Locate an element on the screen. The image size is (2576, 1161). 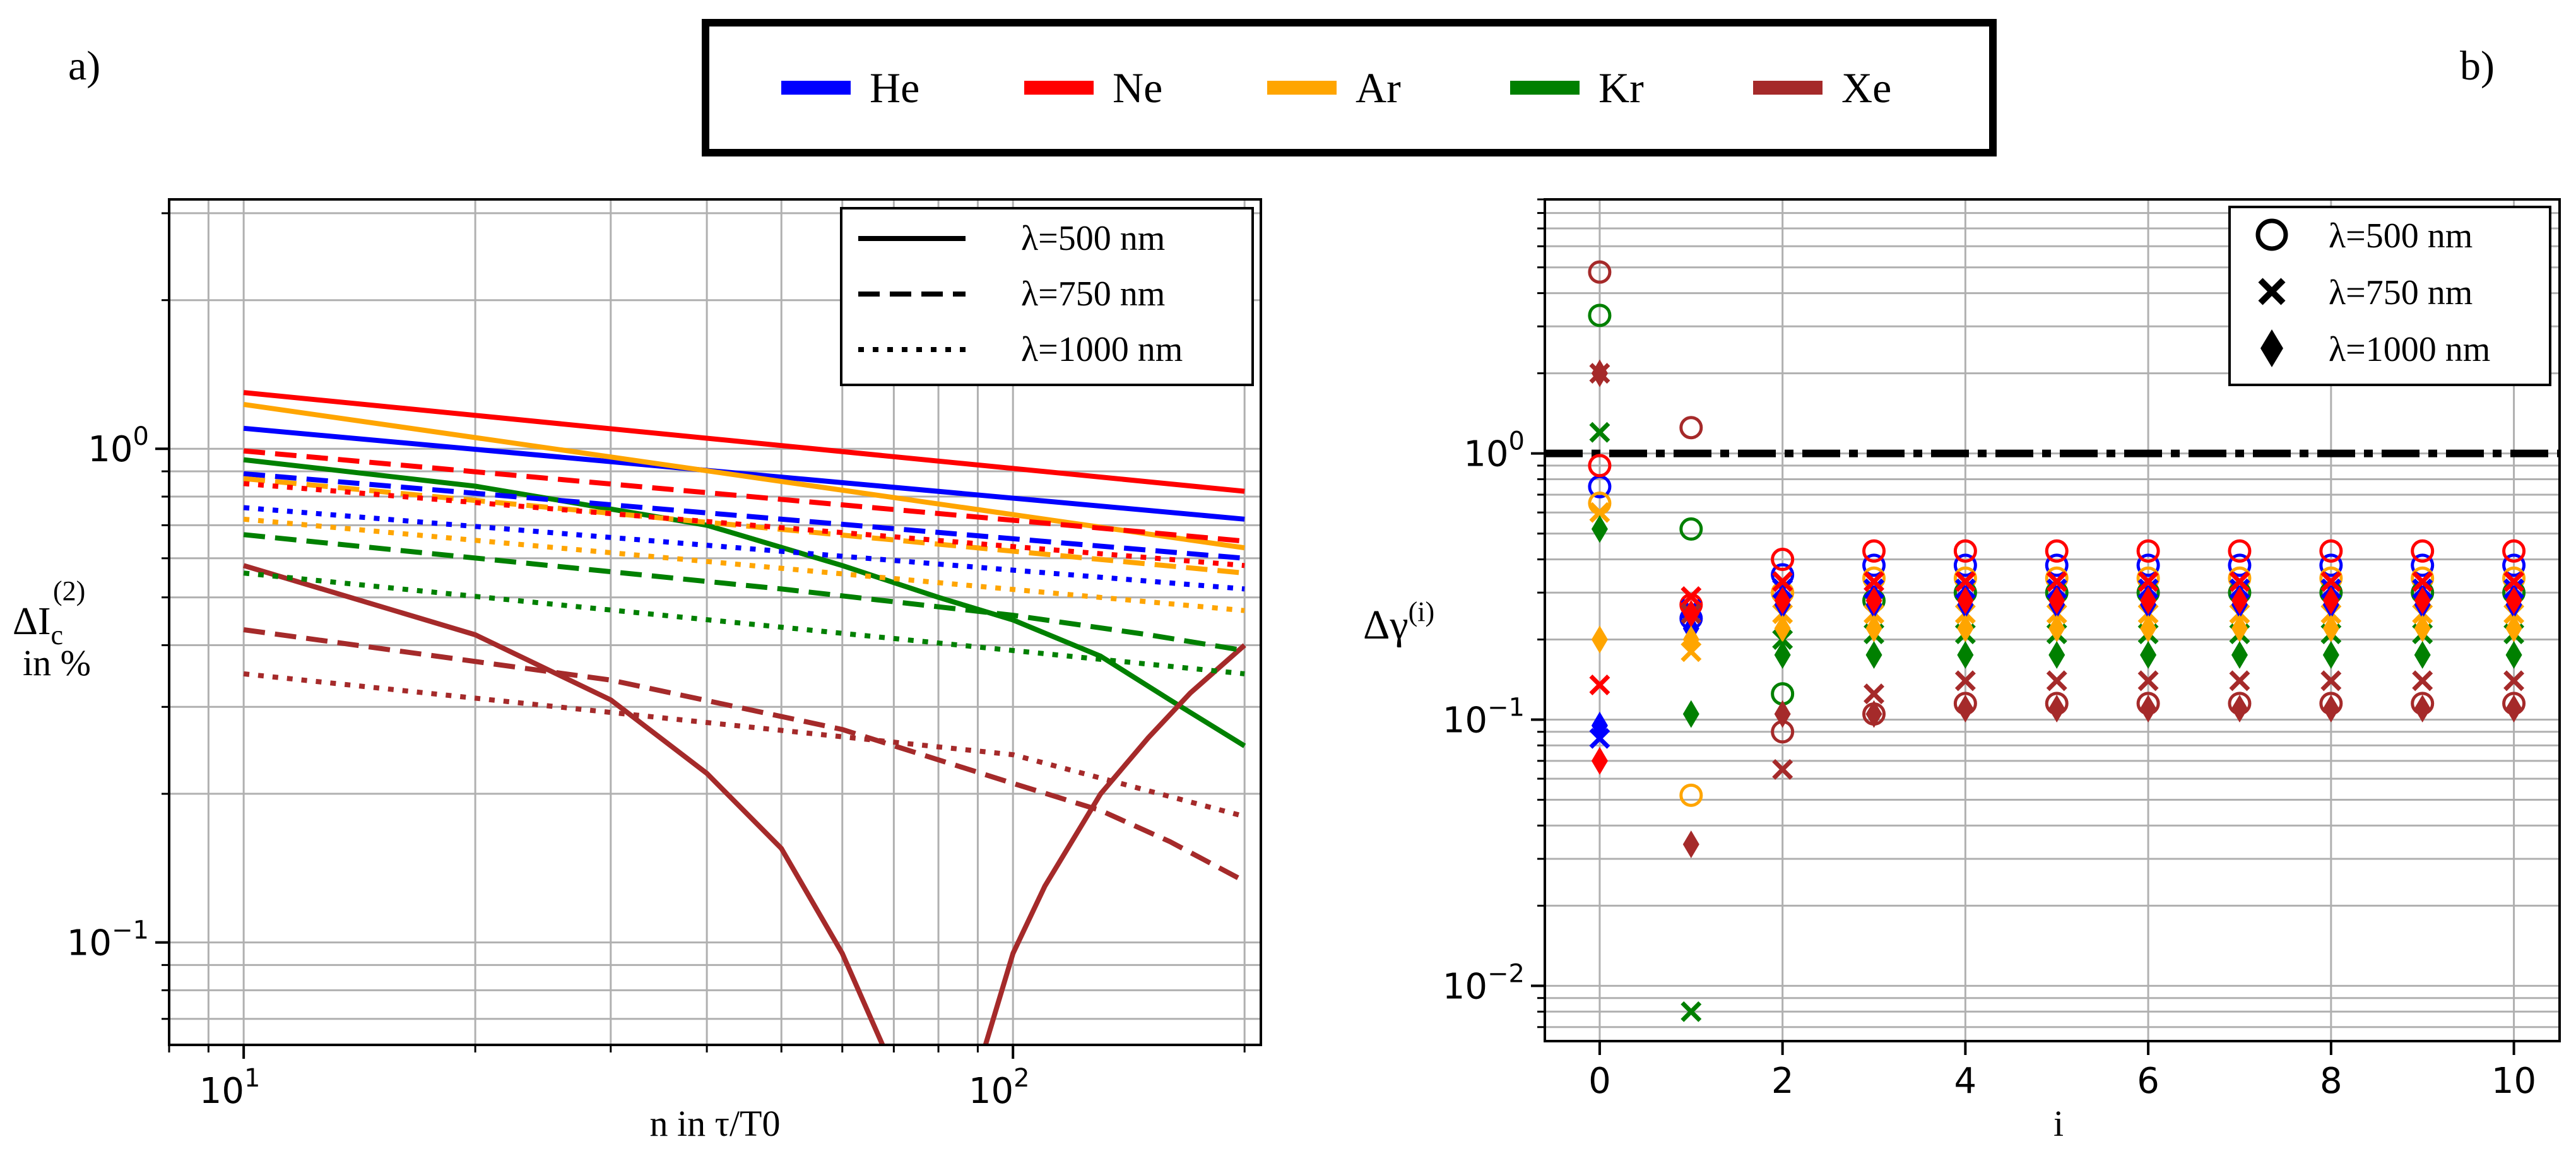
panel-b-xtick-label: 8 is located at coordinates (2331, 1081).